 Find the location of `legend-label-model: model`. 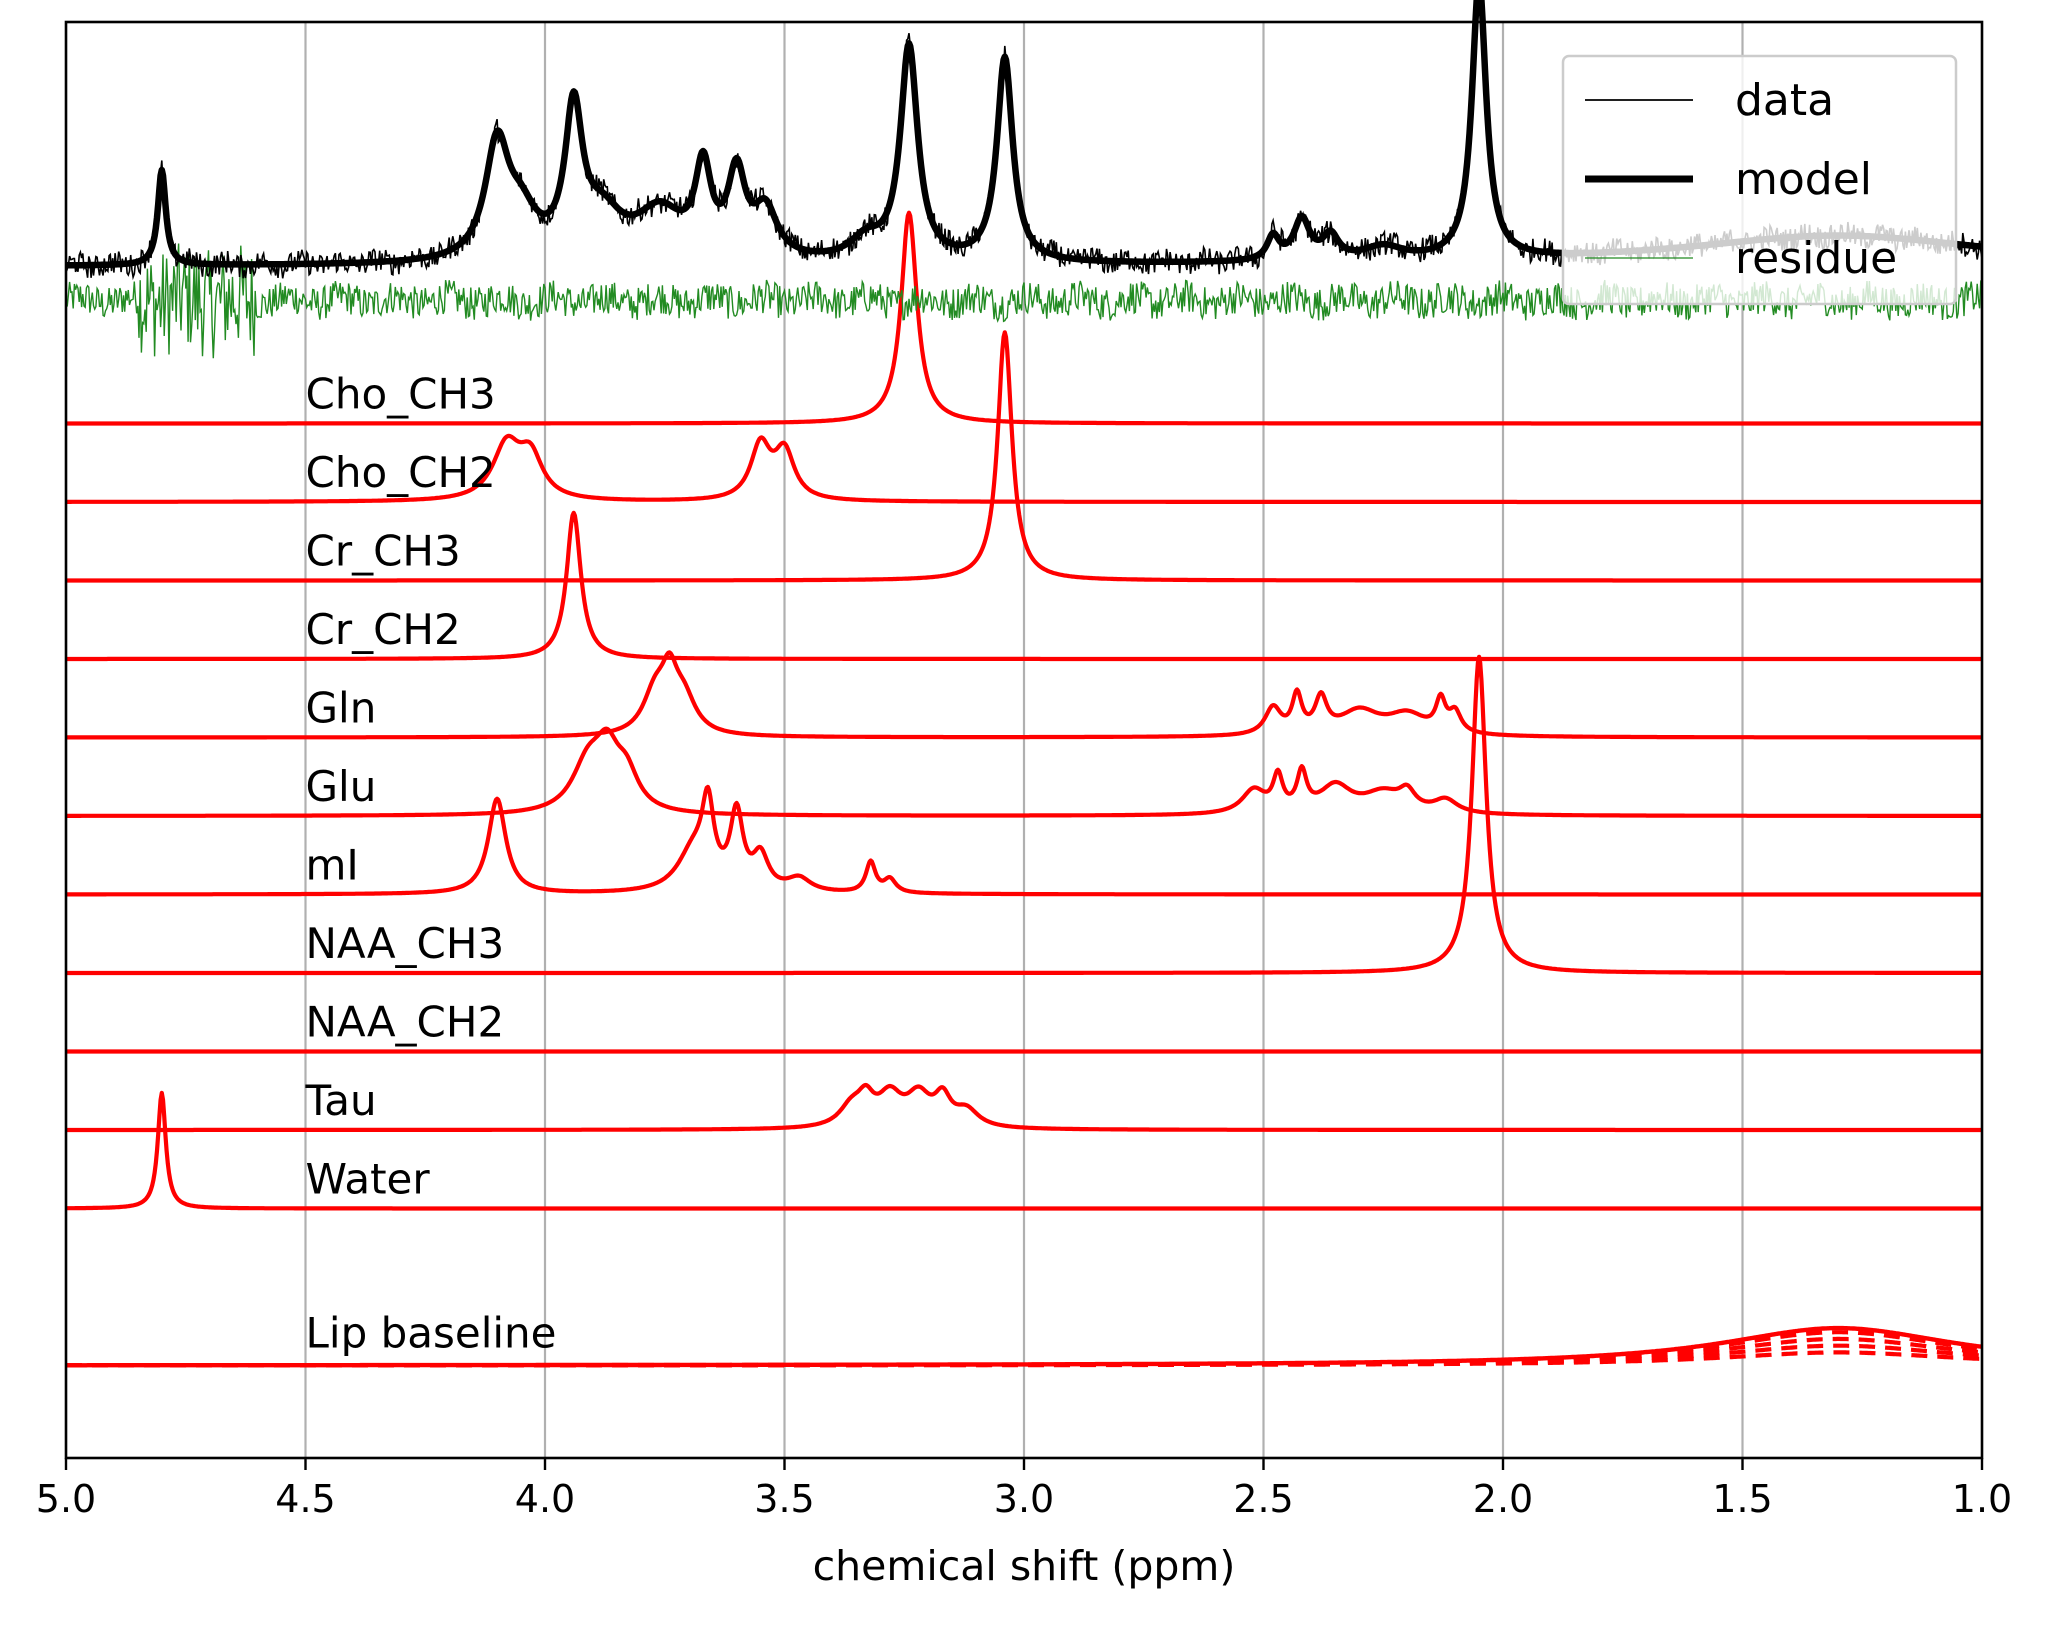

legend-label-model: model is located at coordinates (1803, 179).